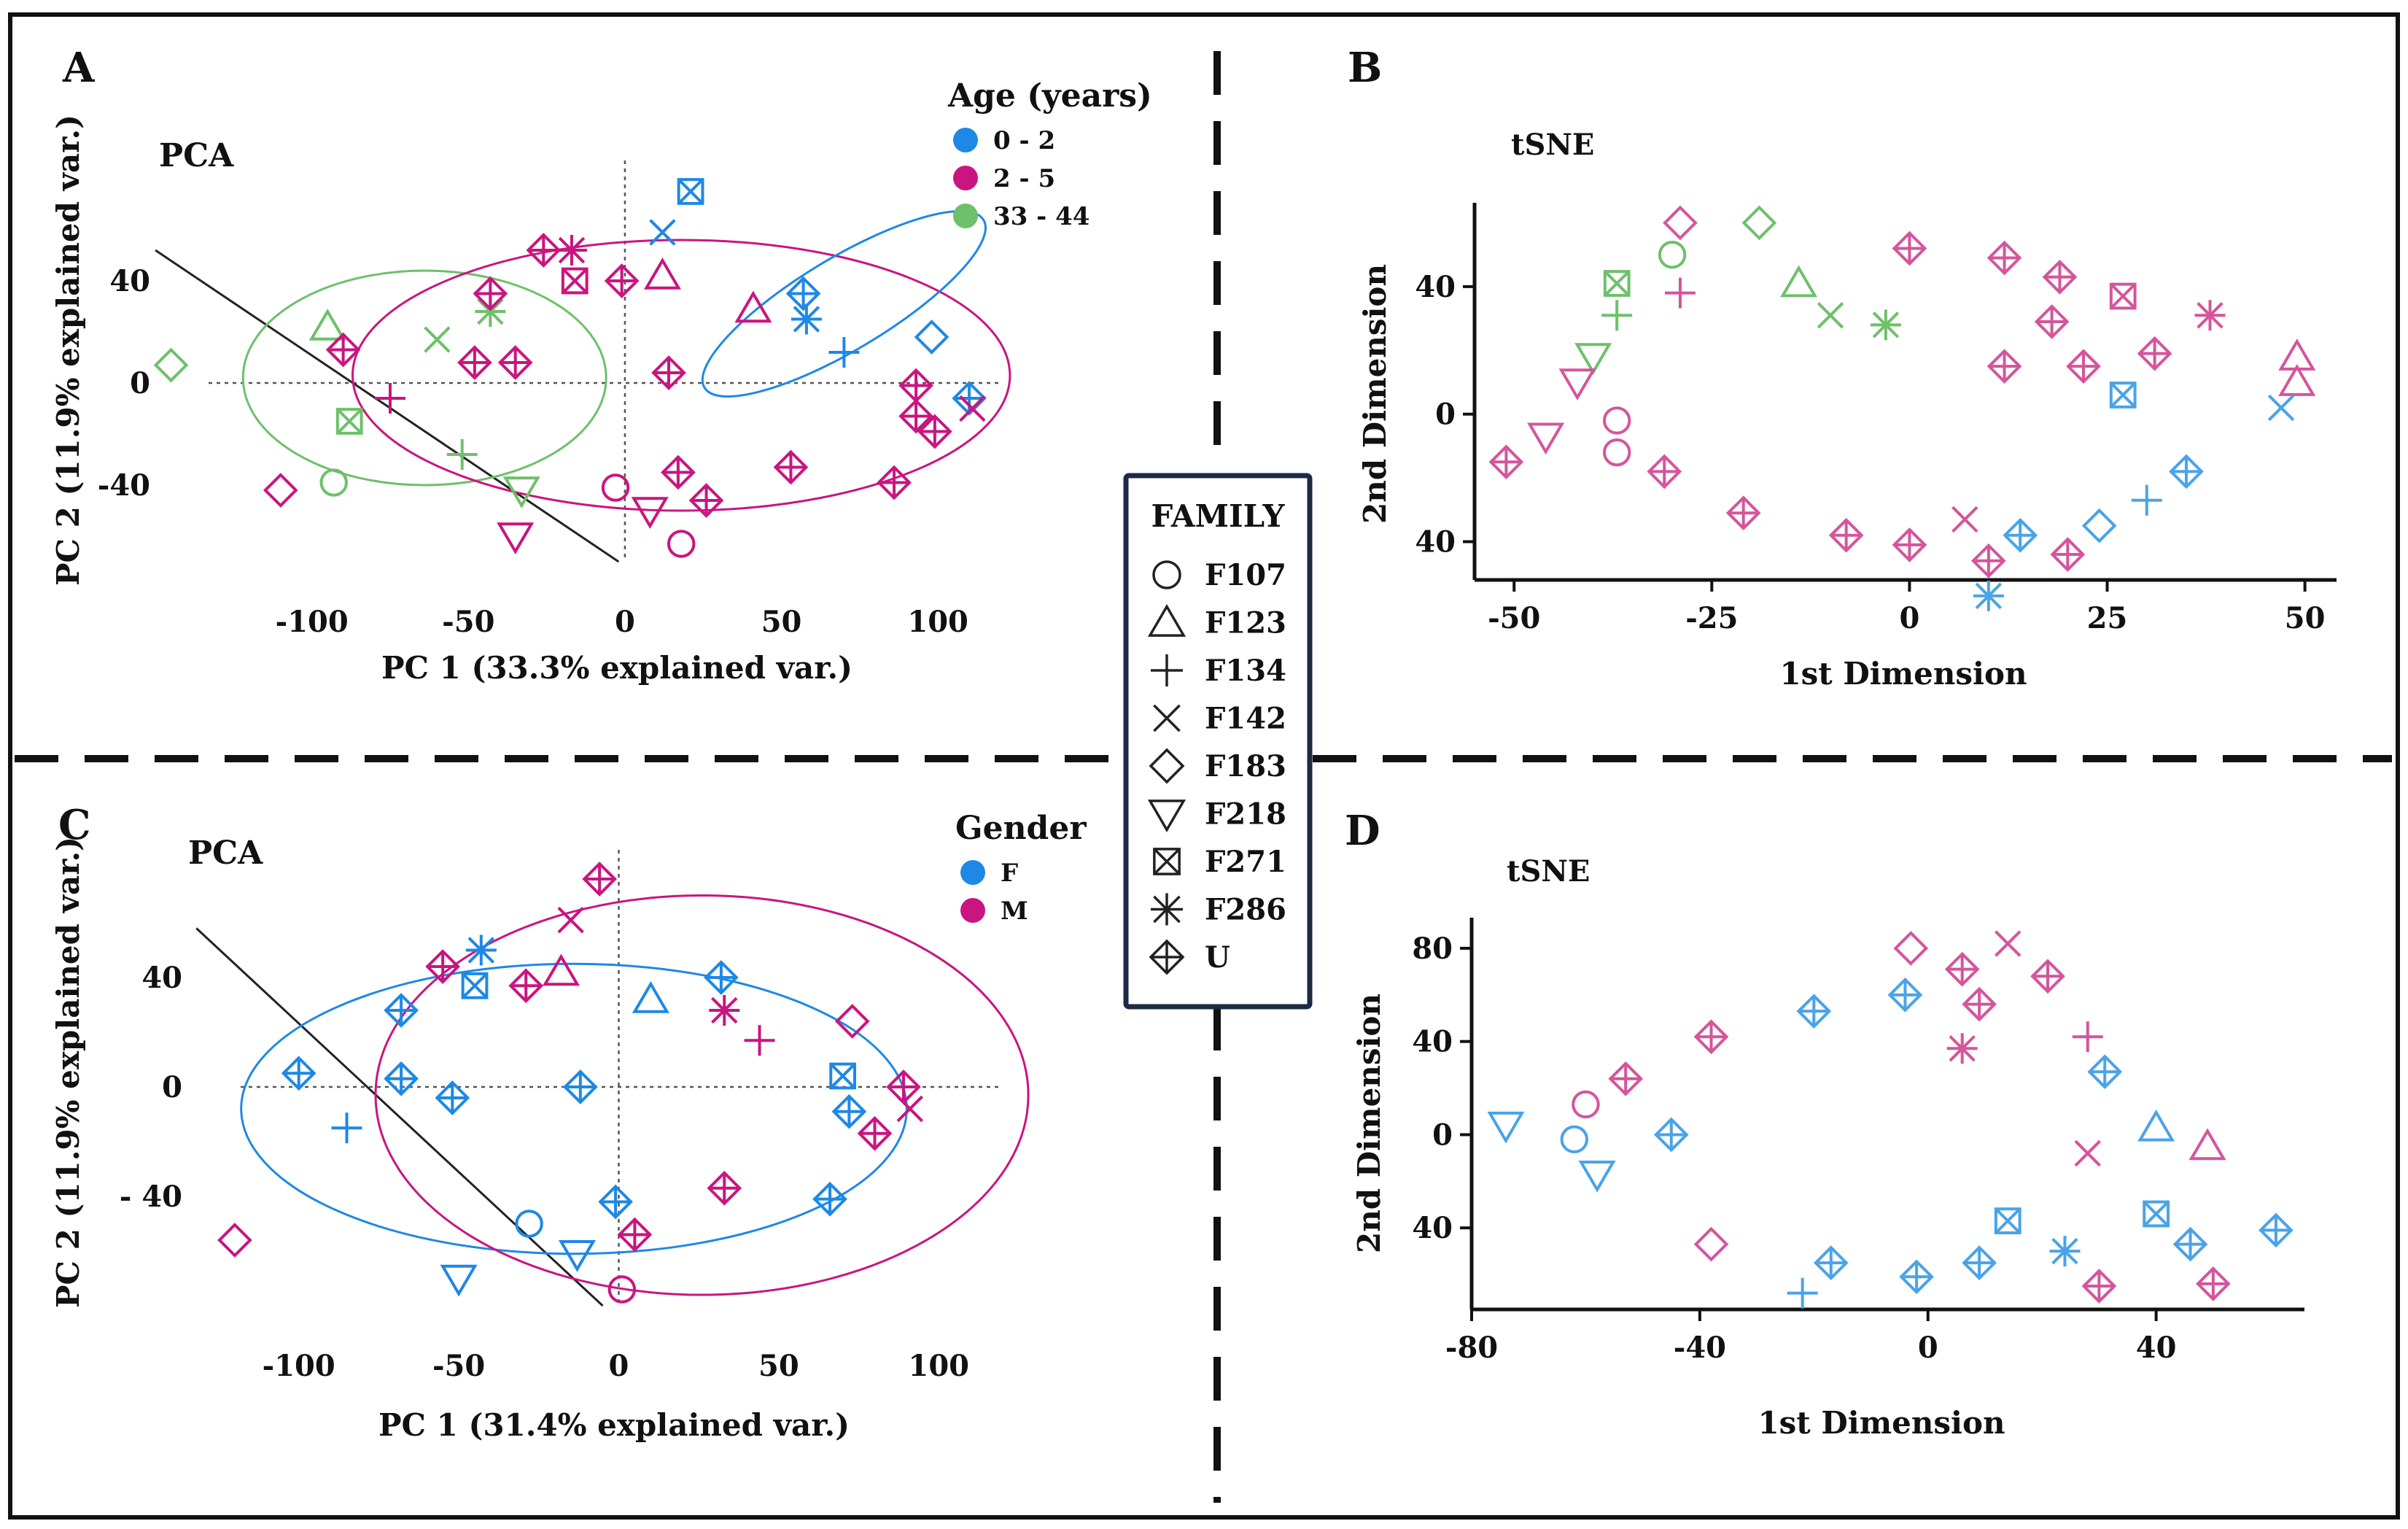 The image size is (2408, 1529). I want to click on family-legend-marker-cross-stroke, so click(1167, 718).